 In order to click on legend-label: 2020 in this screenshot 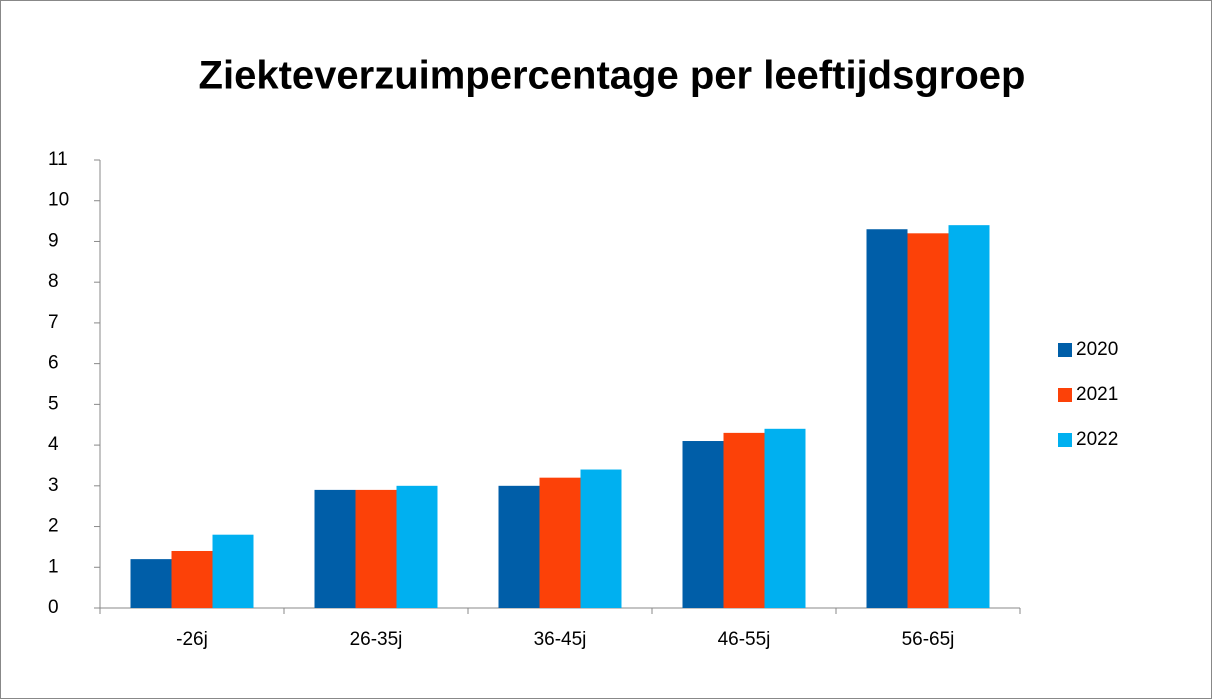, I will do `click(1097, 349)`.